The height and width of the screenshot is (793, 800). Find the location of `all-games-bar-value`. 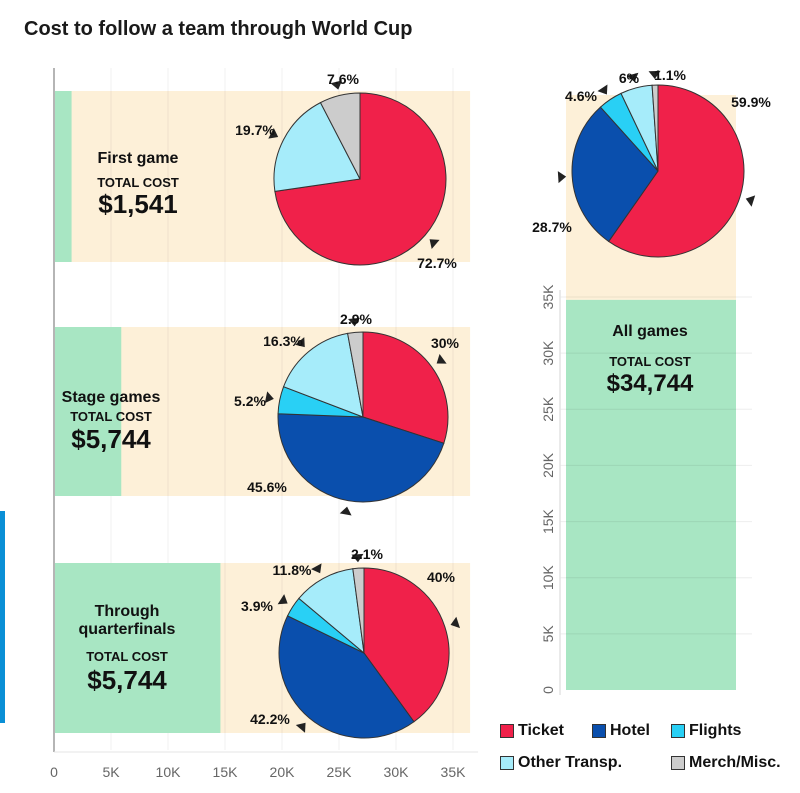

all-games-bar-value is located at coordinates (651, 494).